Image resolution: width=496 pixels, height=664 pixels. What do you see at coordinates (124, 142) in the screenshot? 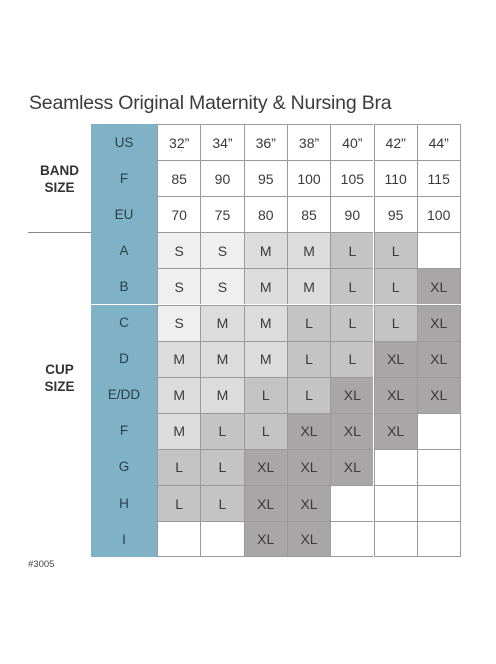
I see `band-row-key: US` at bounding box center [124, 142].